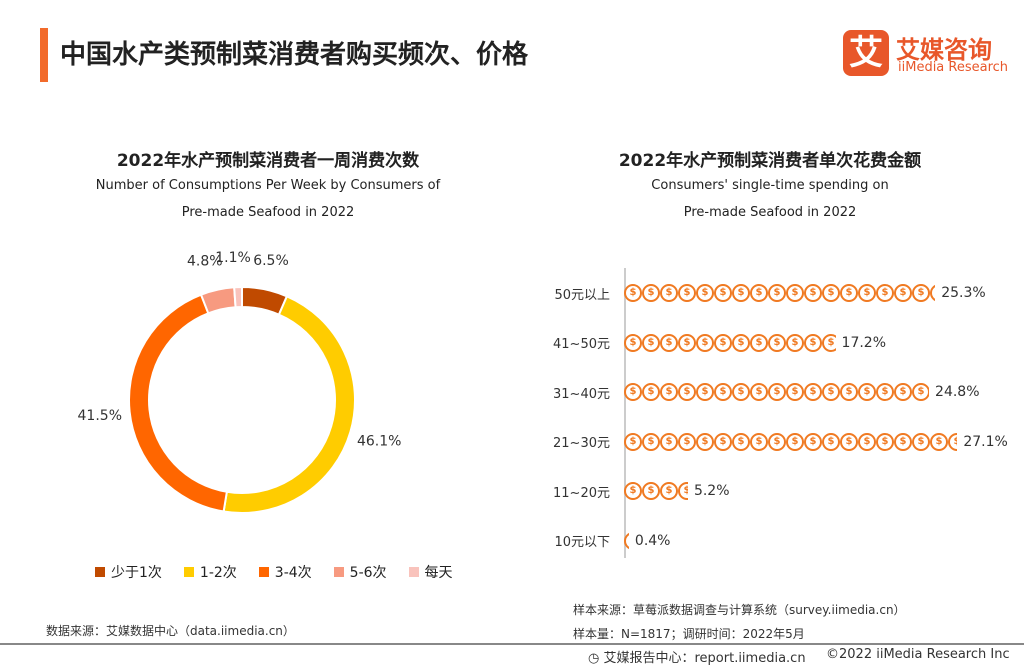 This screenshot has height=666, width=1024. What do you see at coordinates (625, 413) in the screenshot?
I see `bar-axis` at bounding box center [625, 413].